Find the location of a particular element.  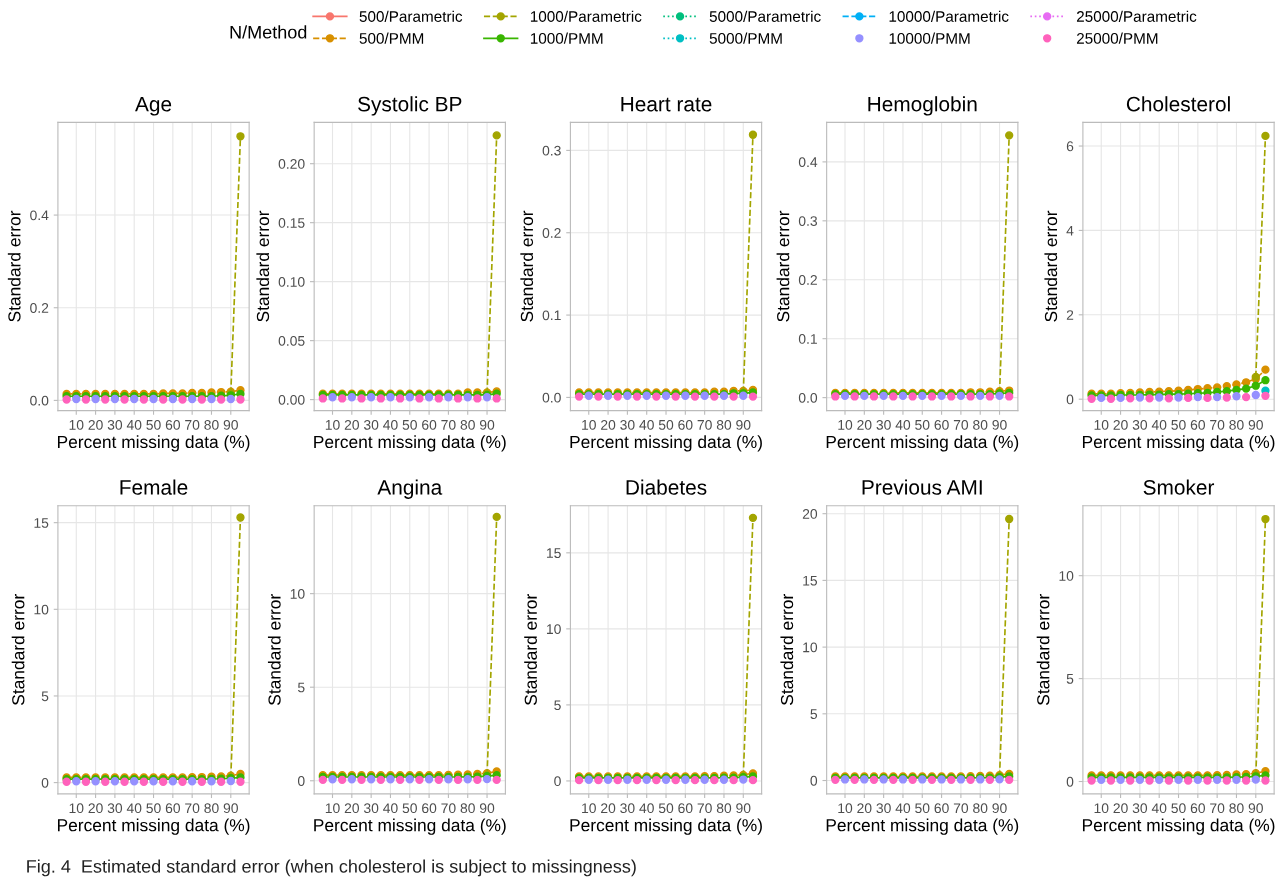

y-tick-label: 0.10 is located at coordinates (291, 281).